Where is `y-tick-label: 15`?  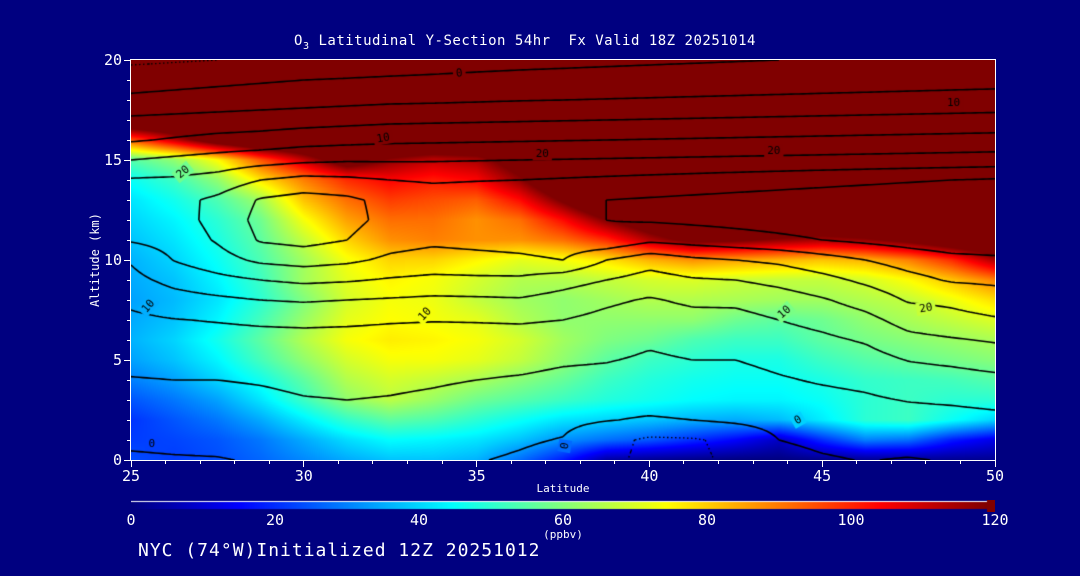 y-tick-label: 15 is located at coordinates (112, 160).